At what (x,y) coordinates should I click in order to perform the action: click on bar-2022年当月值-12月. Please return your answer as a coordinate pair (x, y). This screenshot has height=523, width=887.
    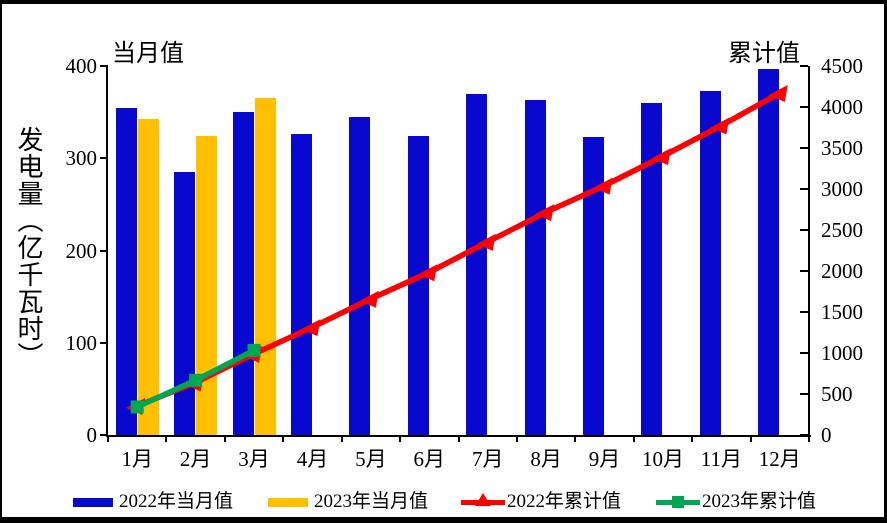
    Looking at the image, I should click on (769, 251).